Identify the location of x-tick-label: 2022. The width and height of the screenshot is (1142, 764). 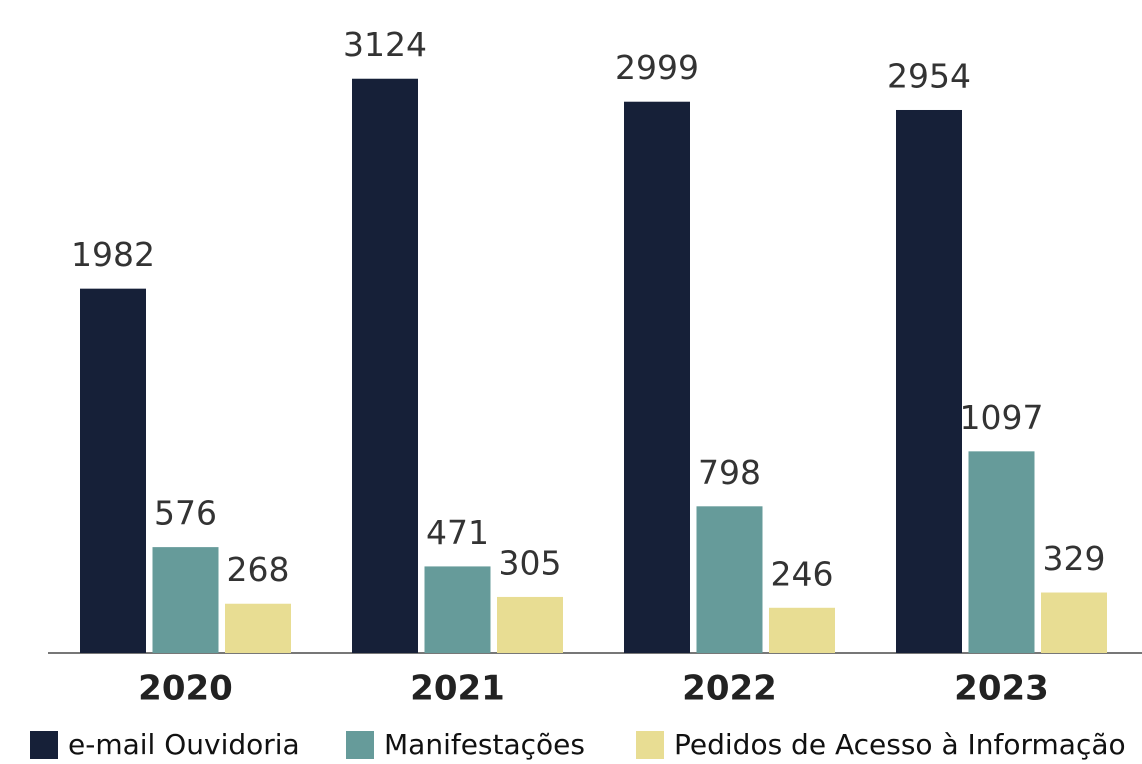
(729, 689).